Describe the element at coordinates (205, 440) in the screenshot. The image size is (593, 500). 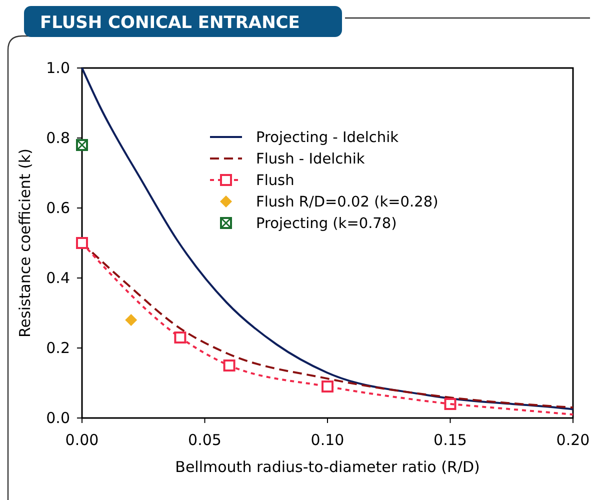
I see `x-tick-label: 0.05` at that location.